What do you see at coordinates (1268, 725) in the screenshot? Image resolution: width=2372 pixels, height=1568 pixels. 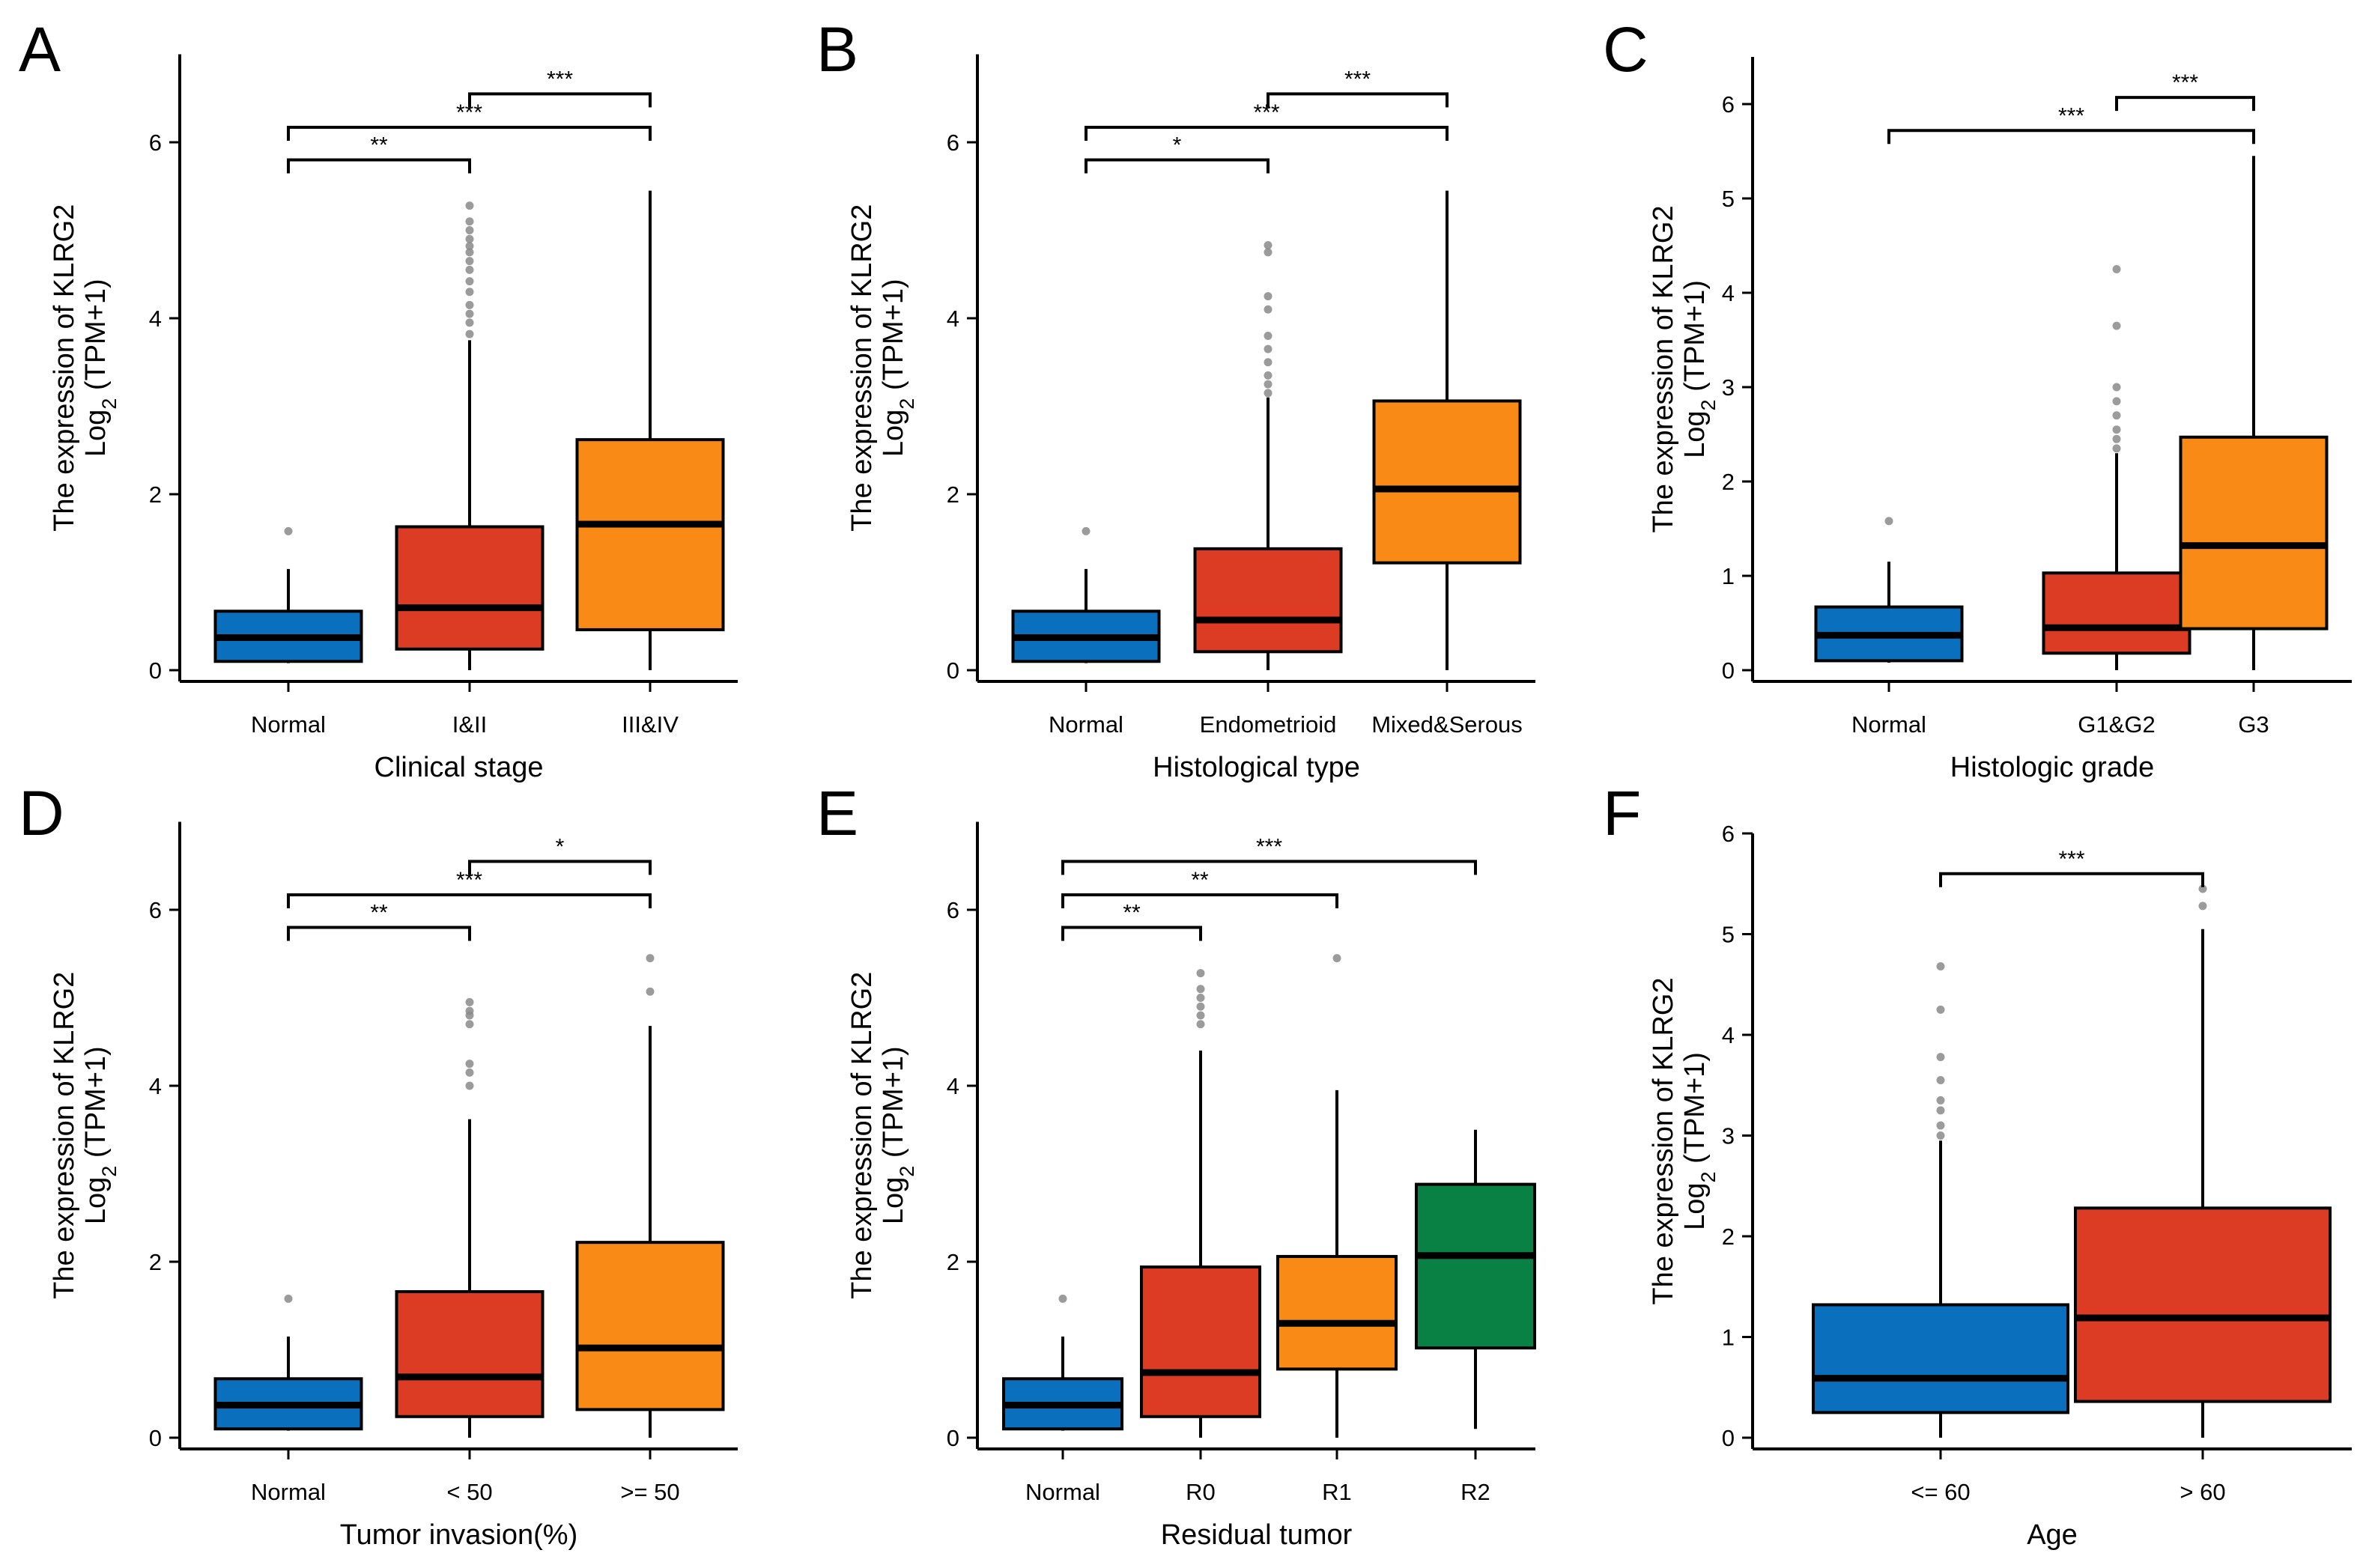 I see `x-tick-label: Endometrioid` at bounding box center [1268, 725].